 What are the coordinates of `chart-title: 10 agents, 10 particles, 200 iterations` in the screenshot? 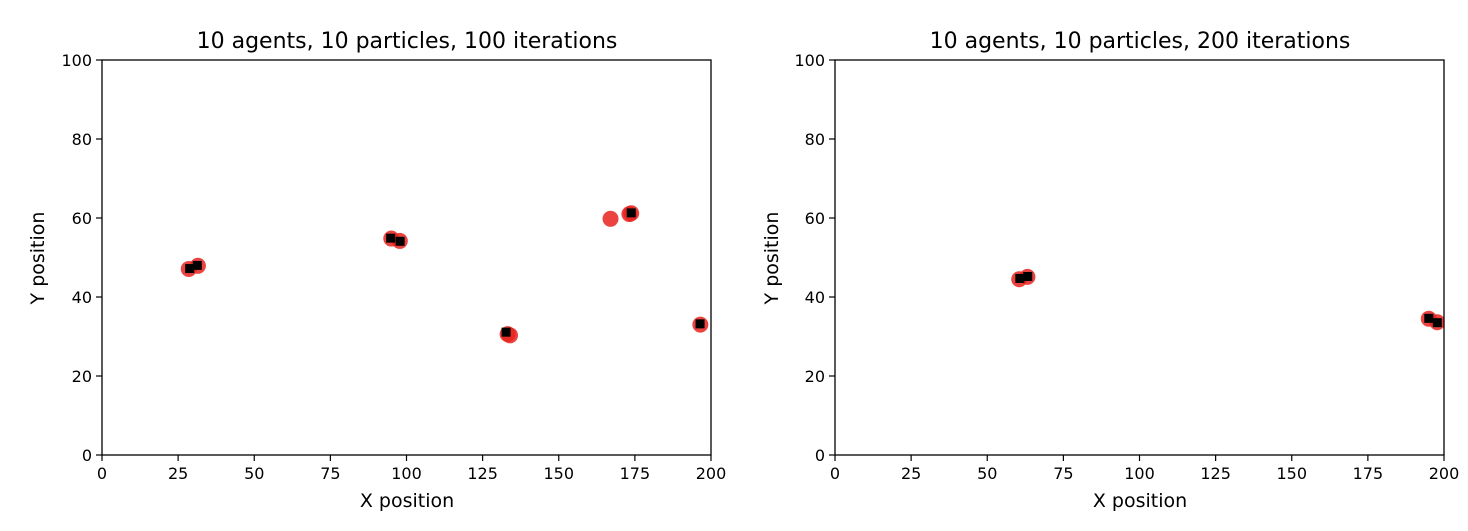 It's located at (1140, 41).